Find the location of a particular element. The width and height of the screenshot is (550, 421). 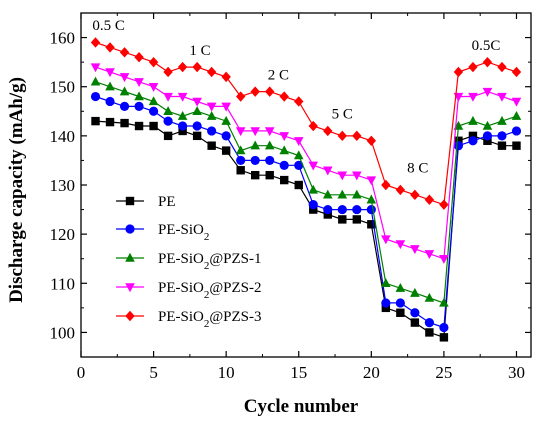

x-tick-label: 20 is located at coordinates (371, 372).